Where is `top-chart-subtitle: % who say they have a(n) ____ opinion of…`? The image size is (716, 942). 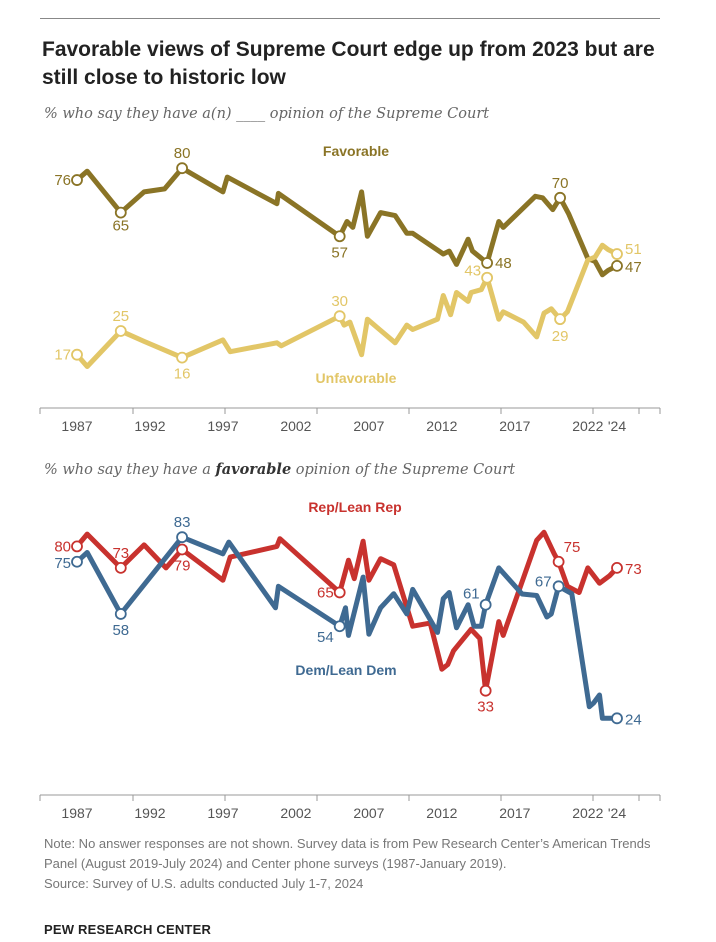 top-chart-subtitle: % who say they have a(n) ____ opinion of… is located at coordinates (267, 114).